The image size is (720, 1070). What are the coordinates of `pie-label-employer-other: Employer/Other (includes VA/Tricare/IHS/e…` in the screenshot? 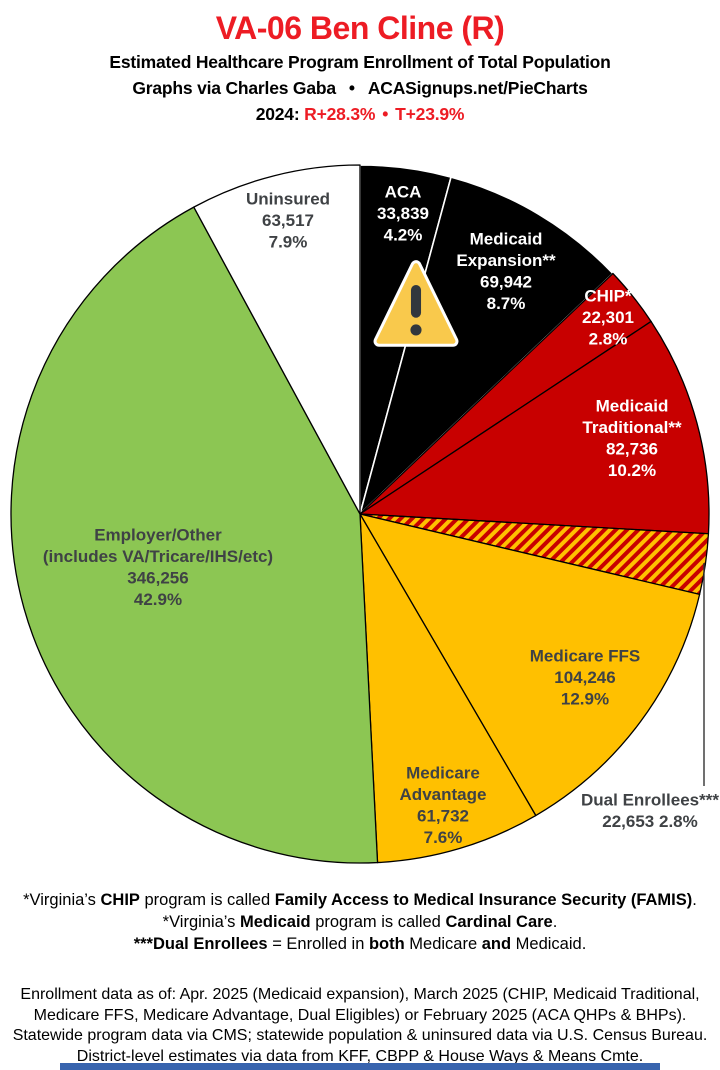 It's located at (158, 567).